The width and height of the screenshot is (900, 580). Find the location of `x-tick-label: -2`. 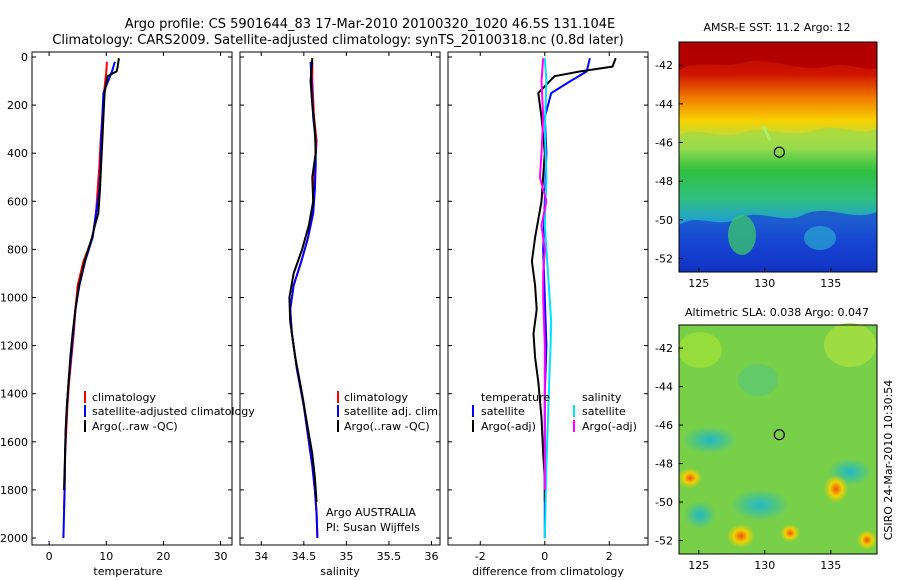

x-tick-label: -2 is located at coordinates (480, 556).